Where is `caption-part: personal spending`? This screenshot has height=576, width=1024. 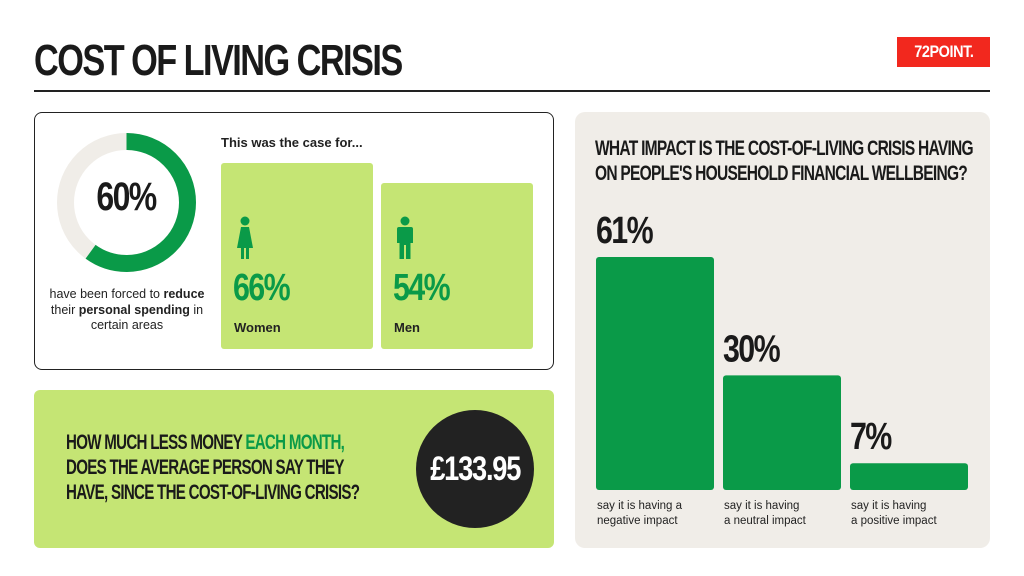 caption-part: personal spending is located at coordinates (134, 309).